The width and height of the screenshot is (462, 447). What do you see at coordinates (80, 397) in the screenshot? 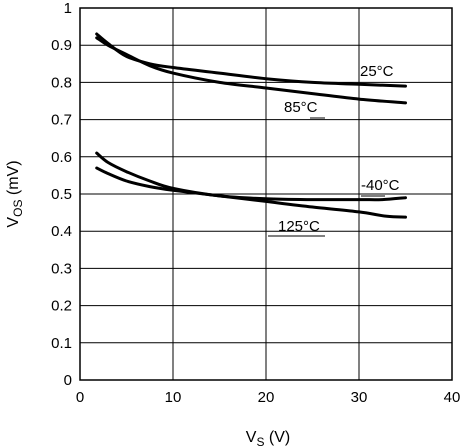
I see `x-tick-label: 0` at bounding box center [80, 397].